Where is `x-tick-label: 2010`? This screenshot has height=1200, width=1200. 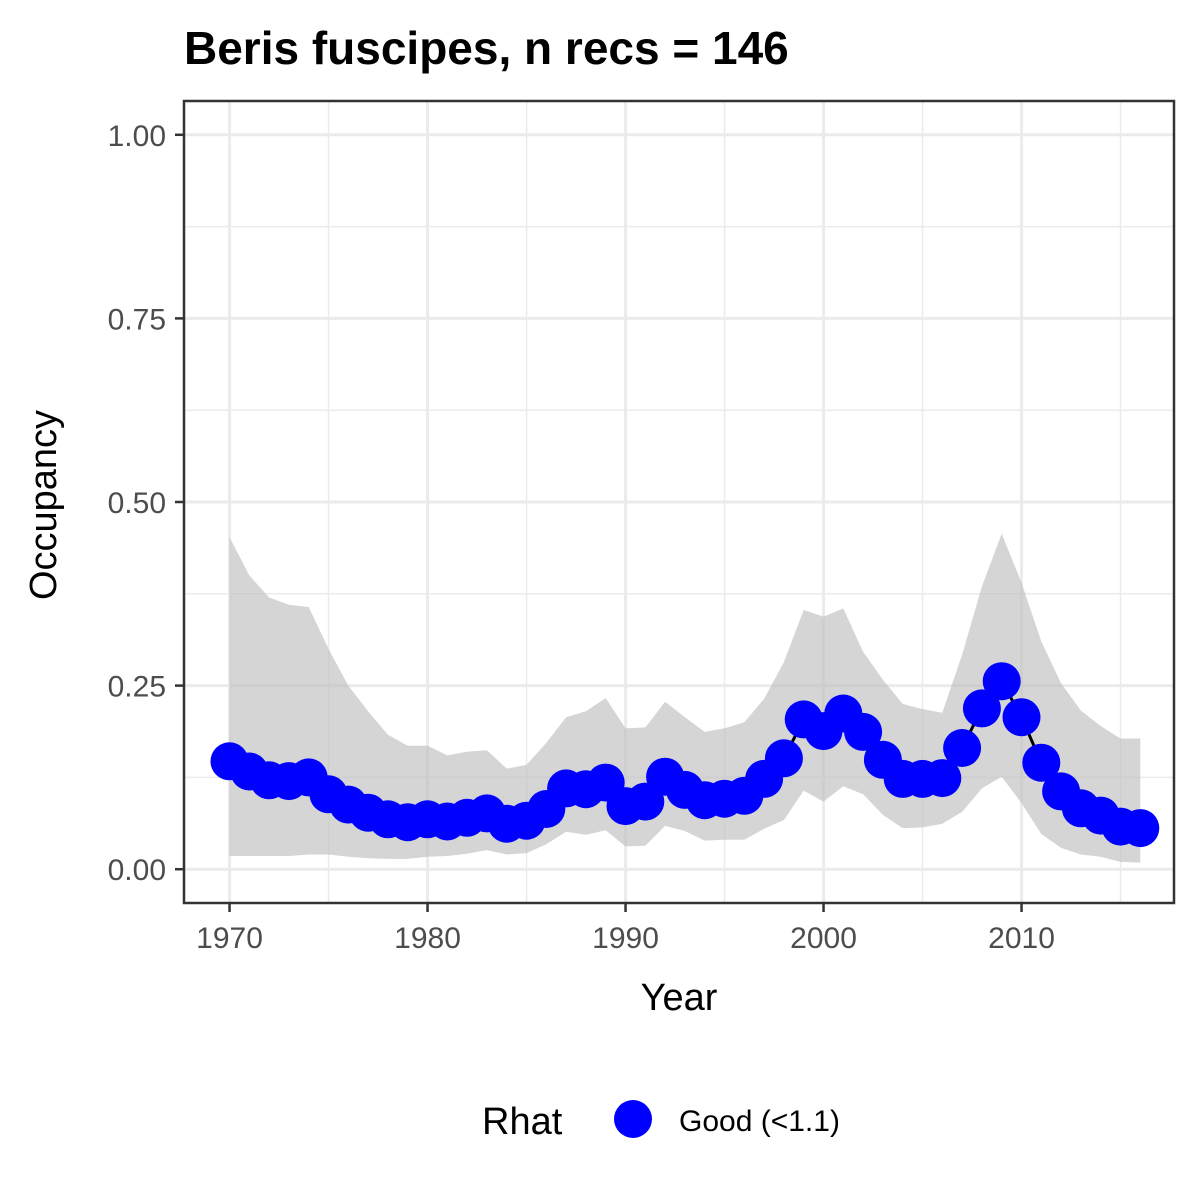 x-tick-label: 2010 is located at coordinates (1021, 938).